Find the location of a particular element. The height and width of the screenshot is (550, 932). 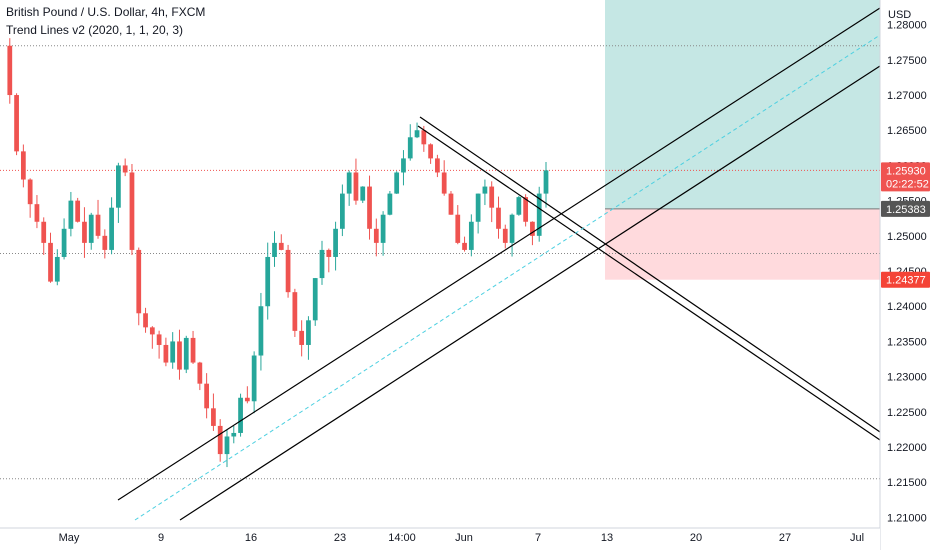

time-axis-bg is located at coordinates (440, 539).